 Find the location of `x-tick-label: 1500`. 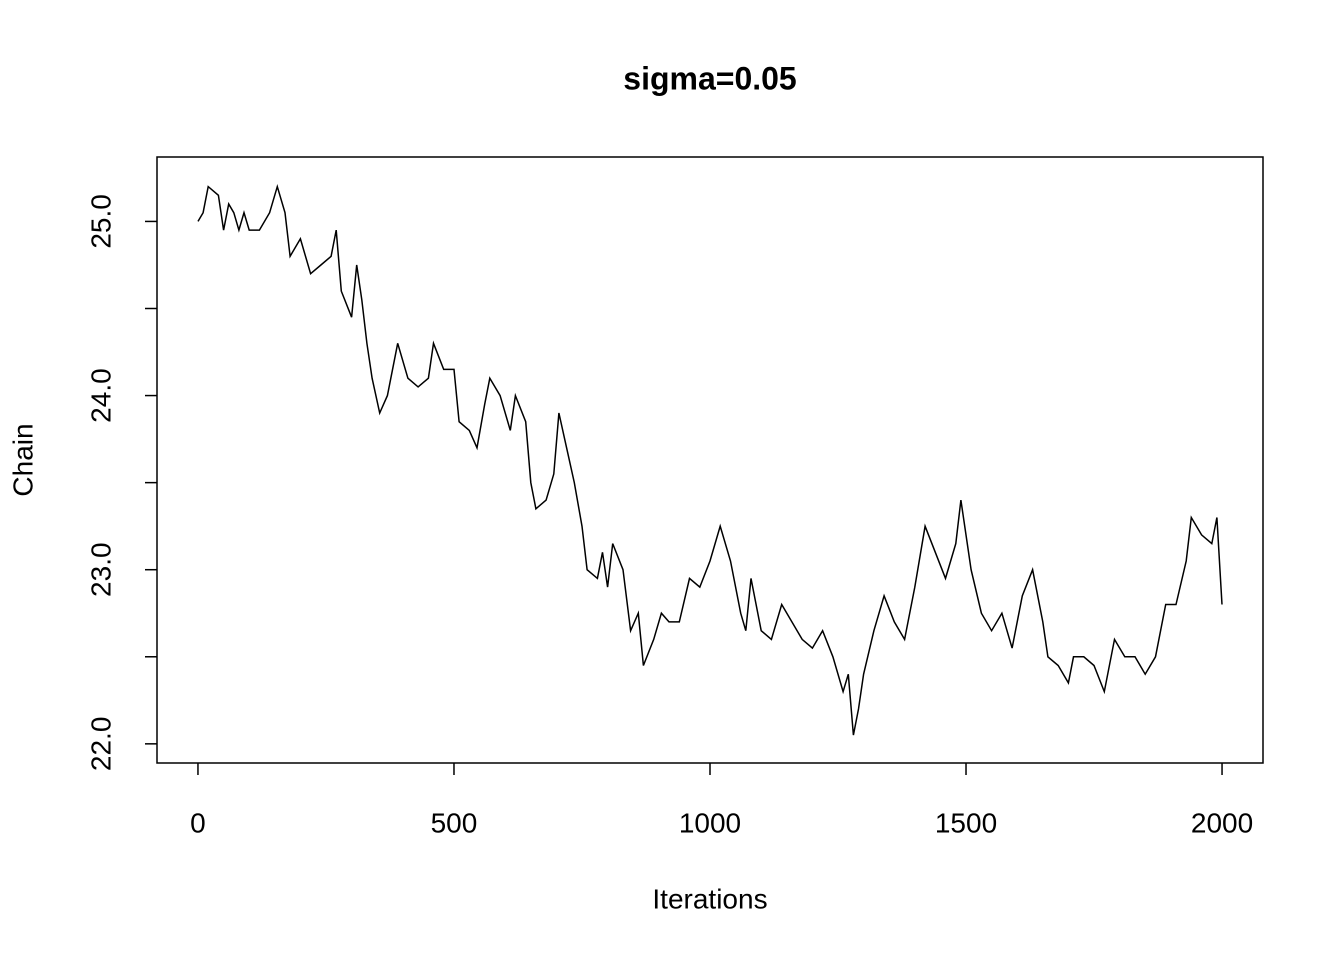

x-tick-label: 1500 is located at coordinates (966, 822).